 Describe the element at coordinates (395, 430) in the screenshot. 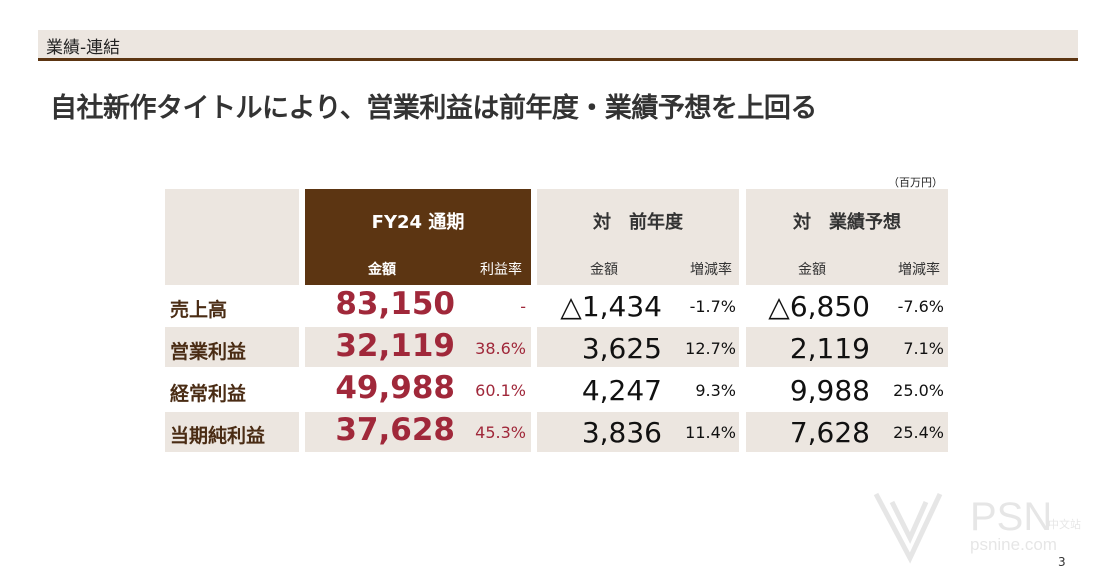

I see `fy-amount: 37,628` at that location.